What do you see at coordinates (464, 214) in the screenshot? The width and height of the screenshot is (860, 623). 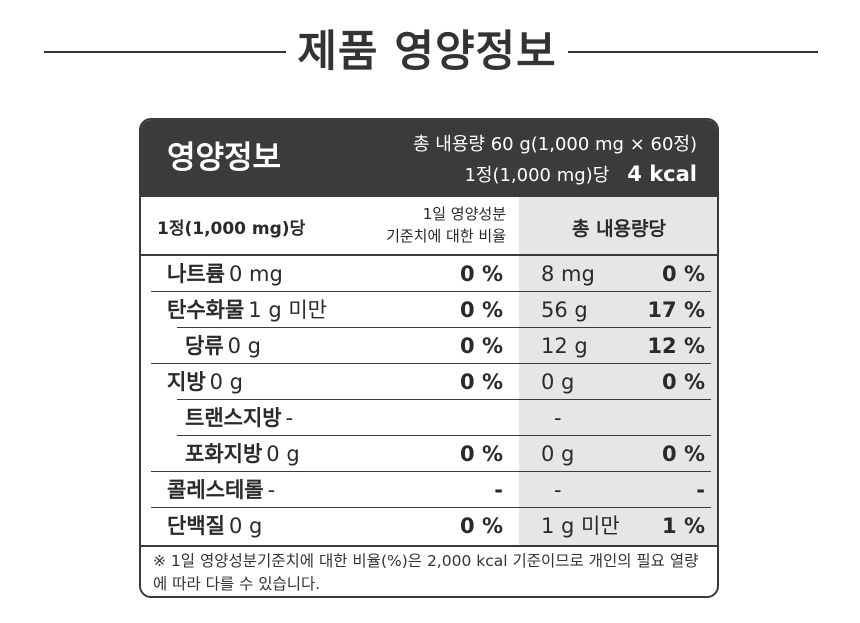 I see `daily-value-header-line1: 1일 영양성분` at bounding box center [464, 214].